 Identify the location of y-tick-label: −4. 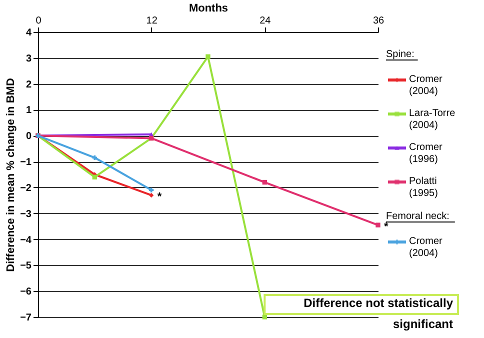
(26, 240).